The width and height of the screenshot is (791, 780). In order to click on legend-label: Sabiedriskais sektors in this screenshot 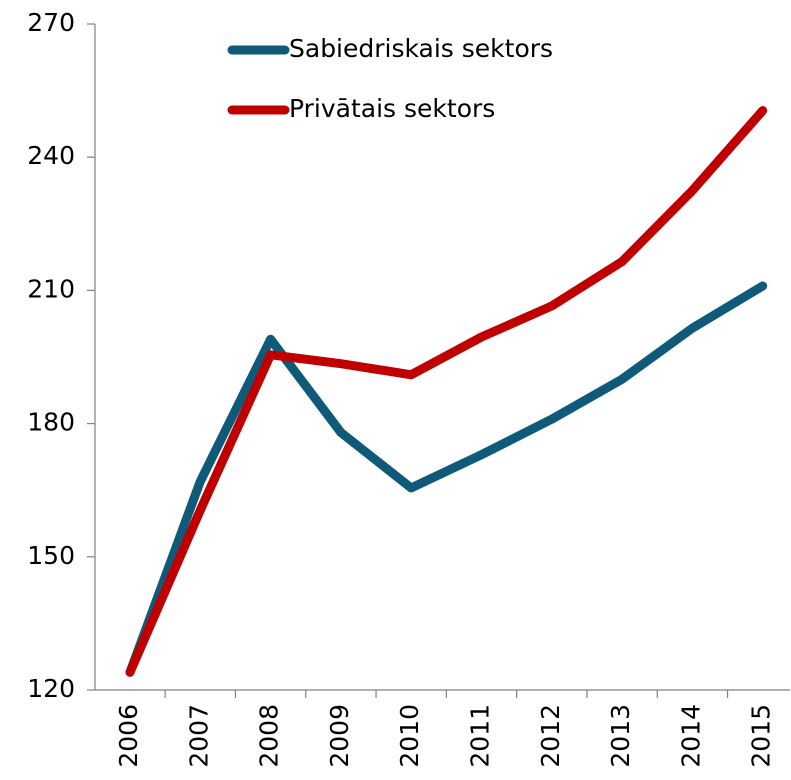, I will do `click(421, 48)`.